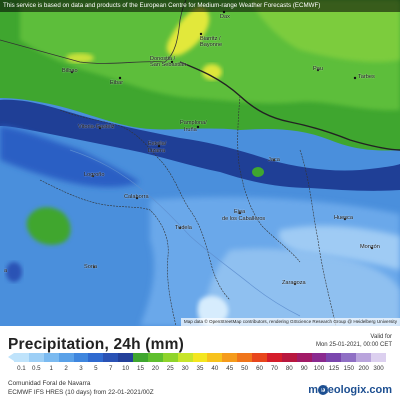  What do you see at coordinates (350, 390) in the screenshot?
I see `meteologix-brand: meteologix.com` at bounding box center [350, 390].